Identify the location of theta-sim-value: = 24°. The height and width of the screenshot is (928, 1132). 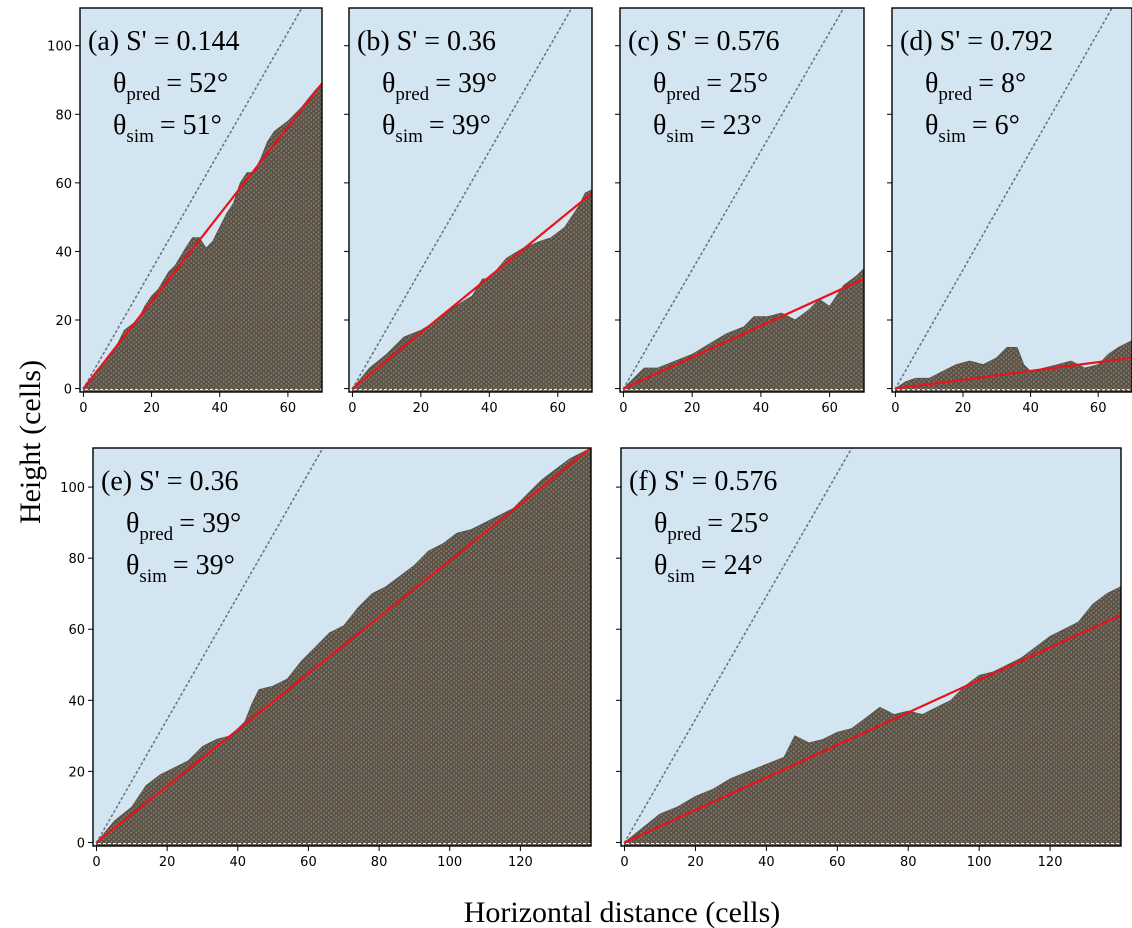
(732, 565).